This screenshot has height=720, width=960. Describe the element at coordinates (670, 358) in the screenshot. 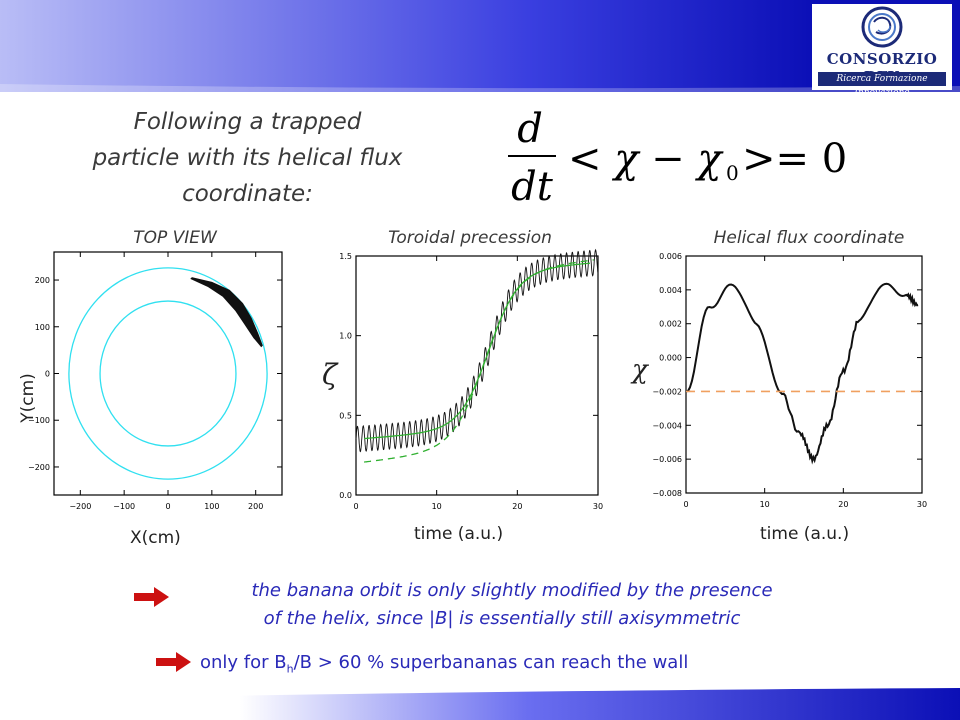

I see `panel-3-ytick-label: 0.000` at that location.